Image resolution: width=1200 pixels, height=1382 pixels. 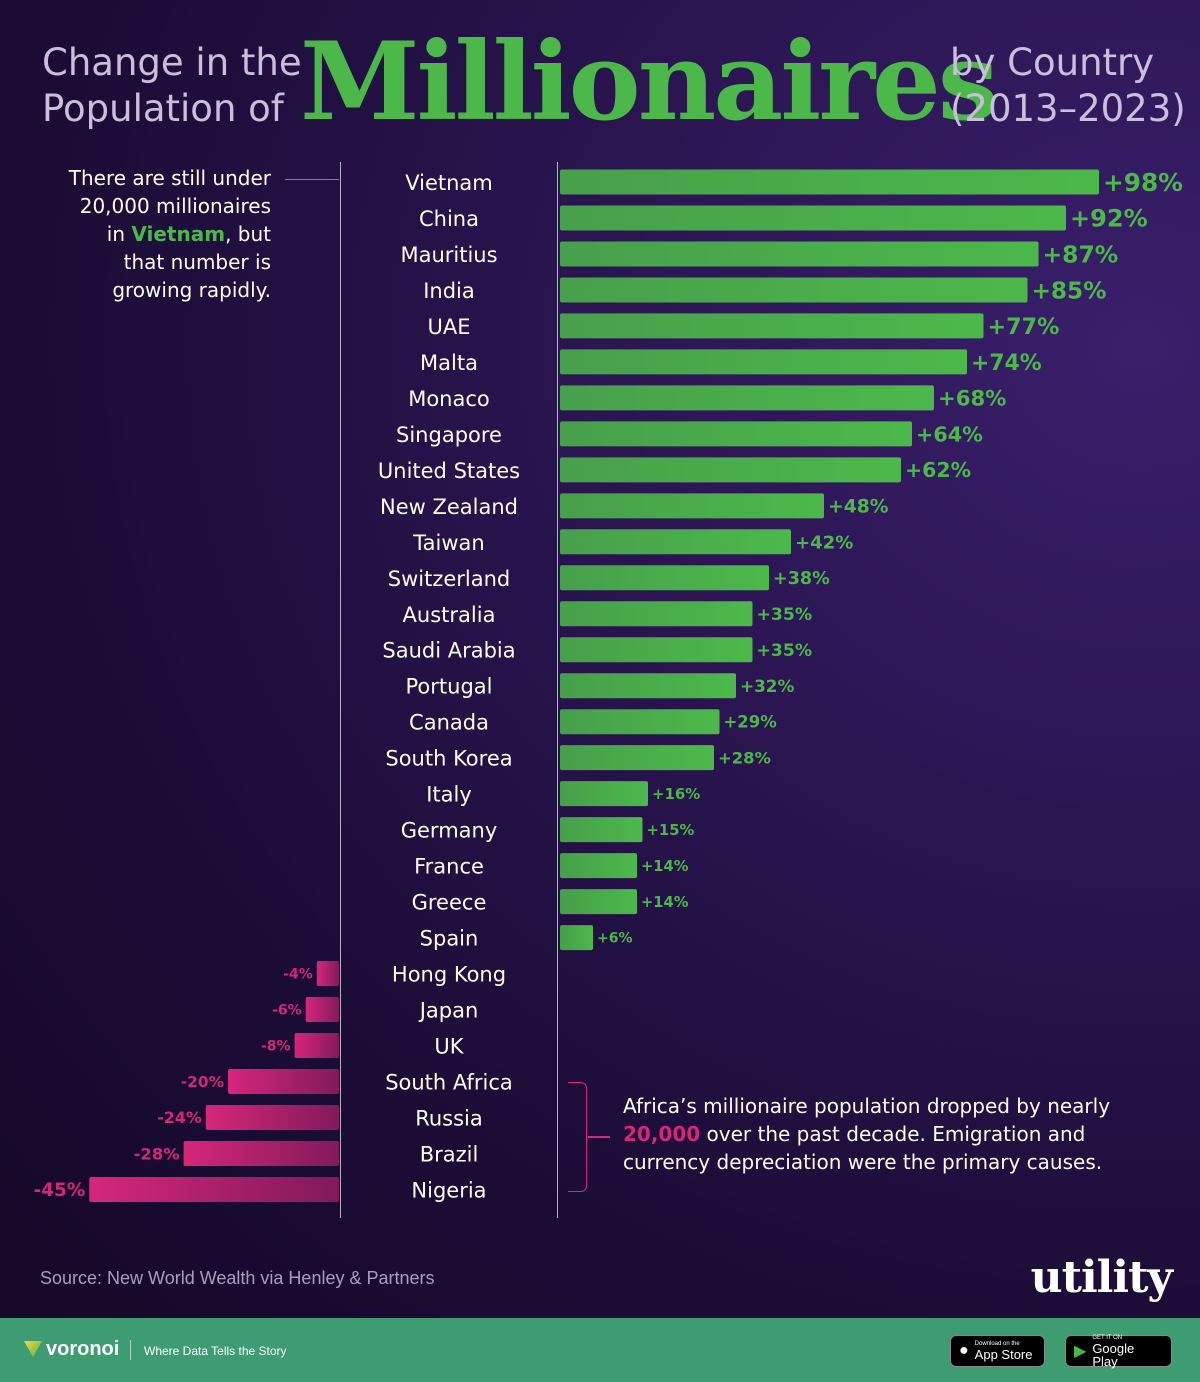 I want to click on data-label: +74%, so click(x=1006, y=363).